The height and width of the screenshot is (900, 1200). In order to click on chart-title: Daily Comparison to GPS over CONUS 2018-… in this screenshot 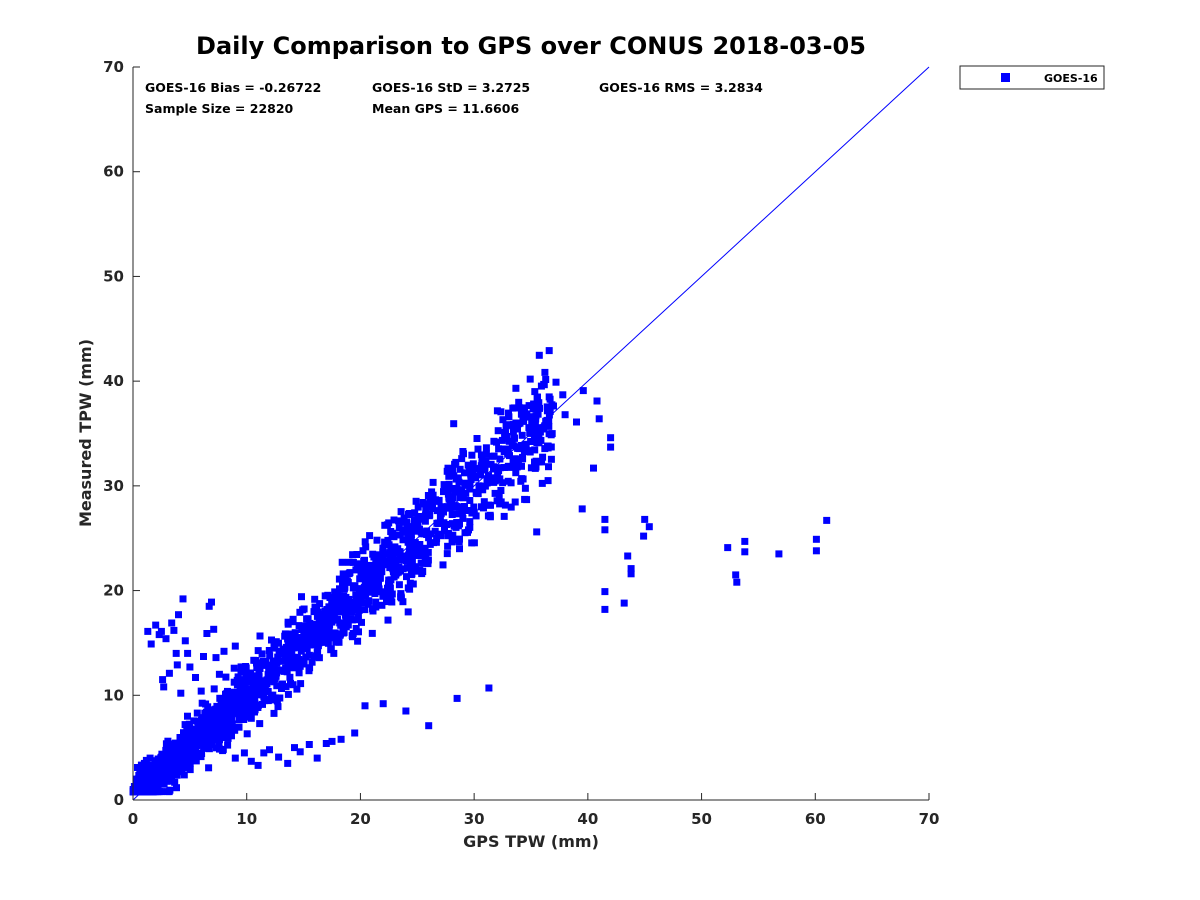, I will do `click(531, 46)`.